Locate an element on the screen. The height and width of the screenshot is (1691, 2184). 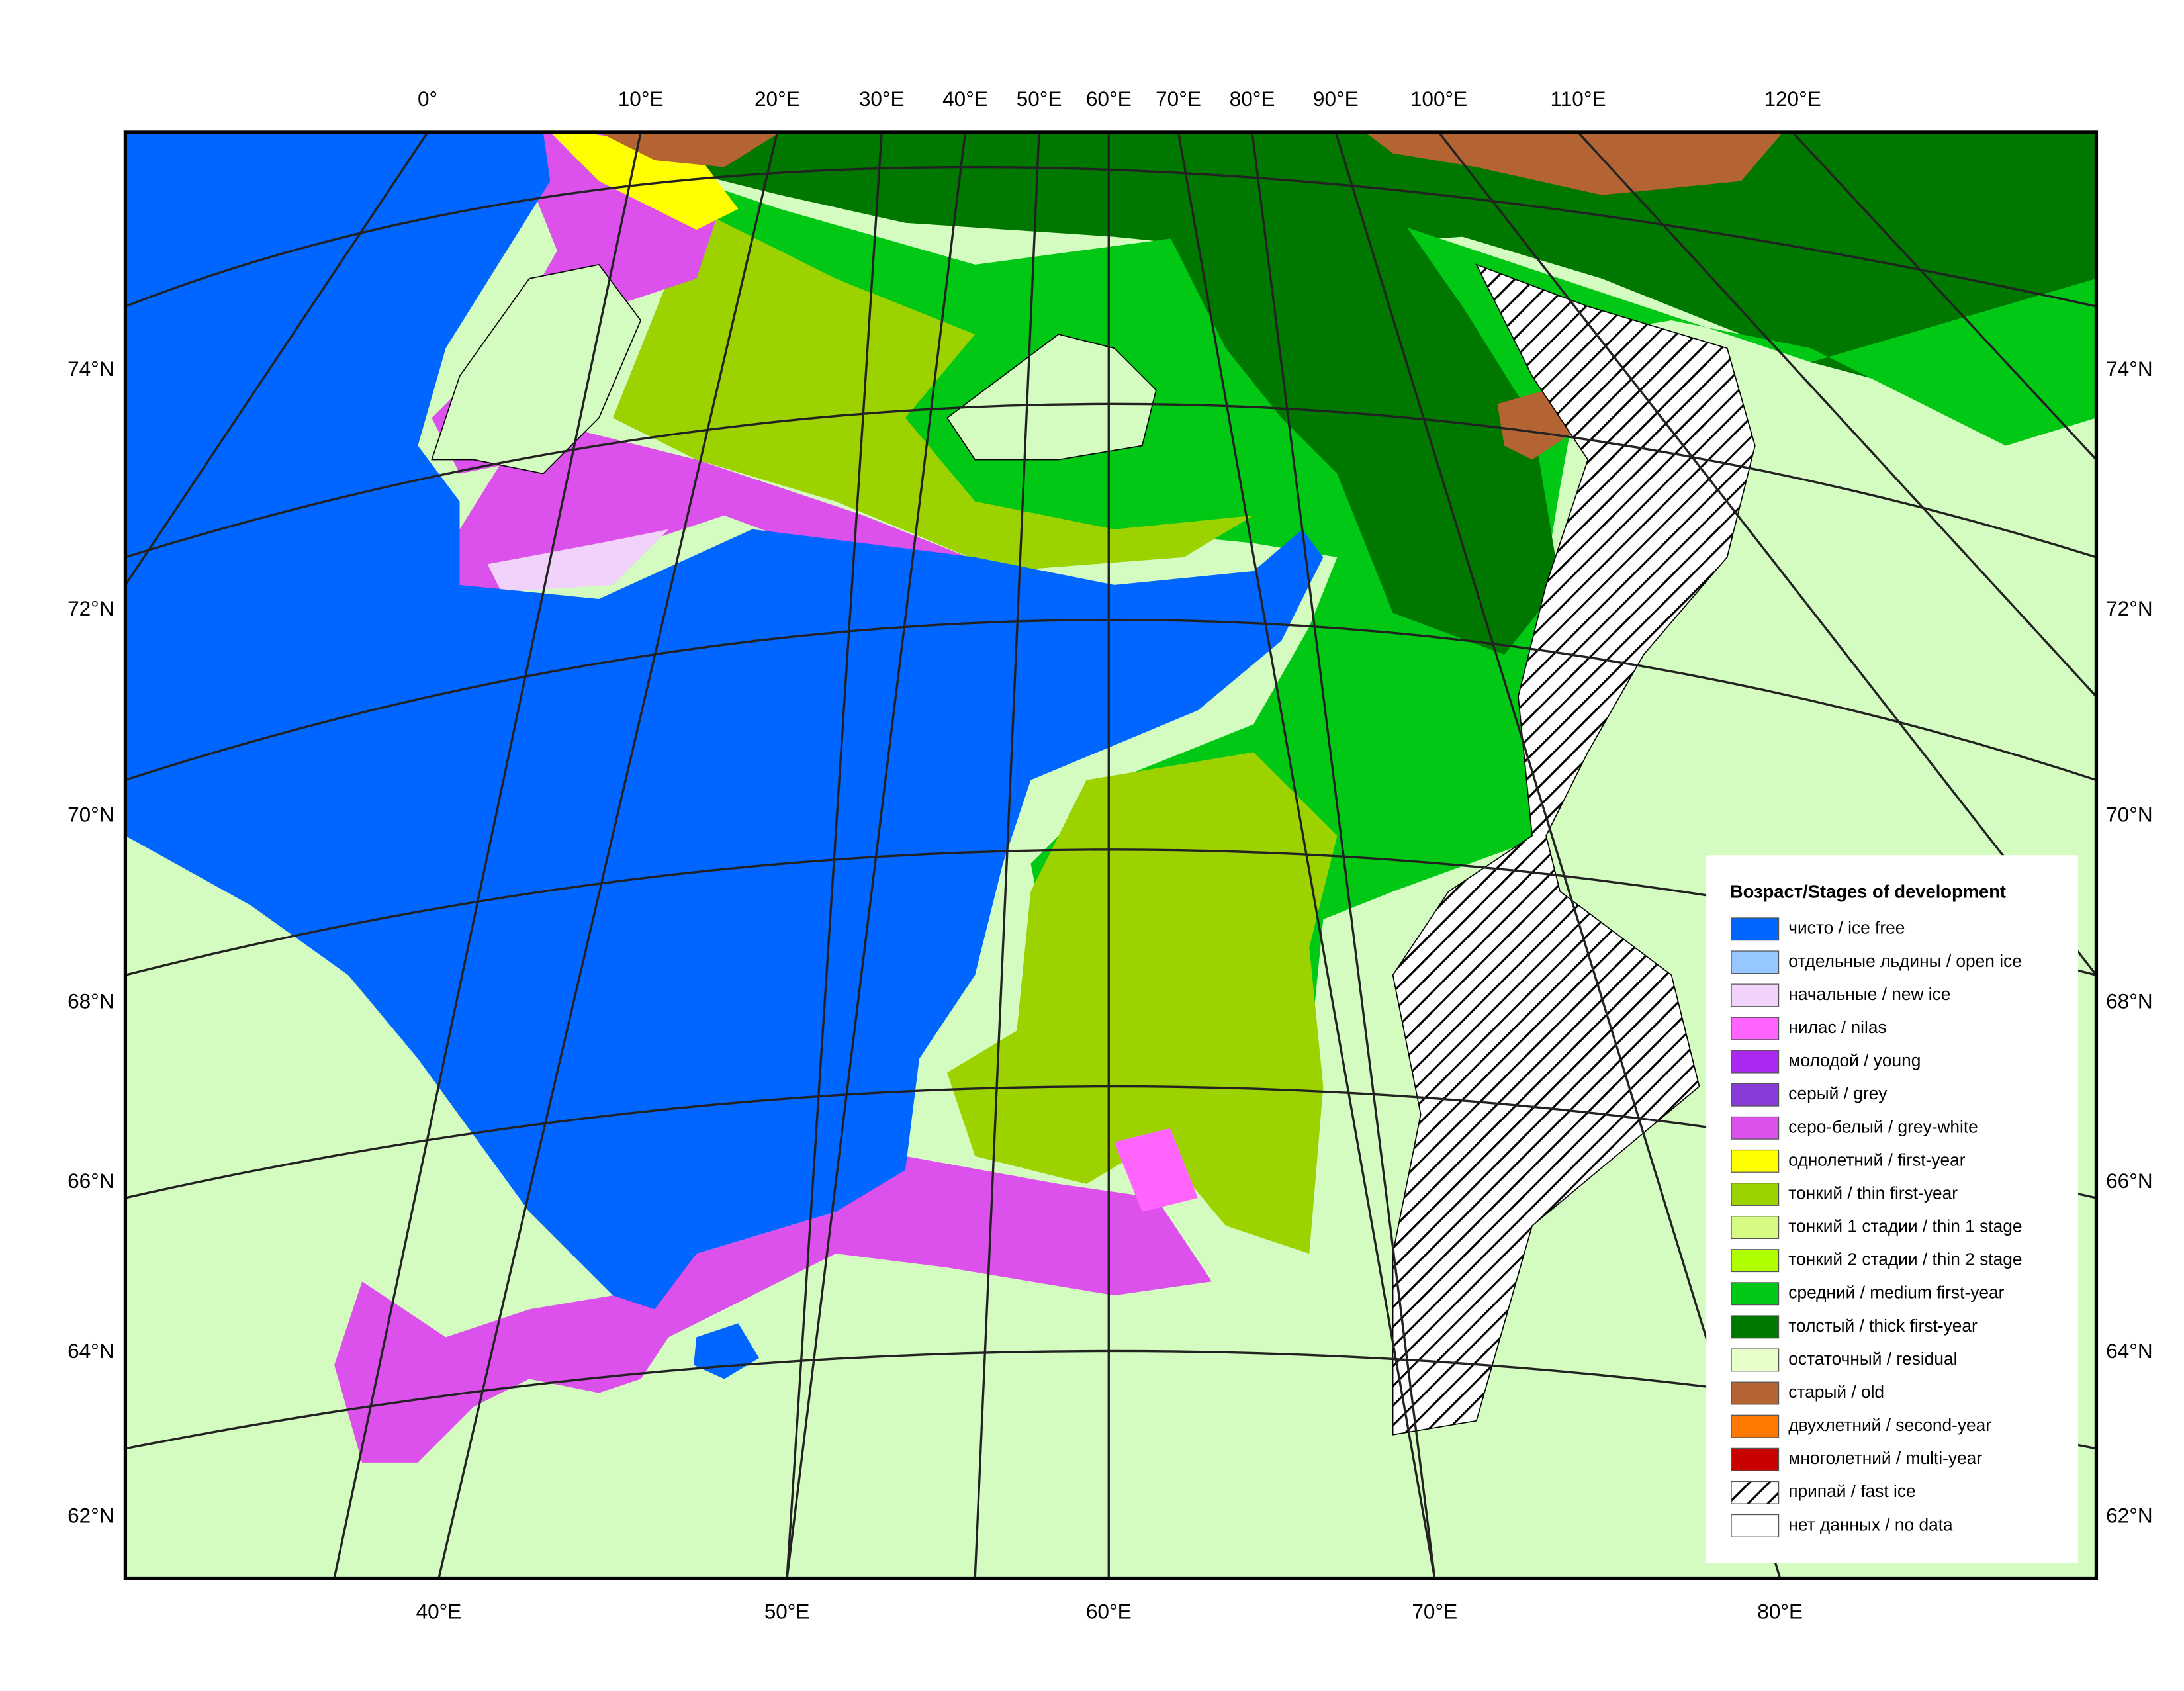
right-lat-label: 66°N is located at coordinates (2129, 1181).